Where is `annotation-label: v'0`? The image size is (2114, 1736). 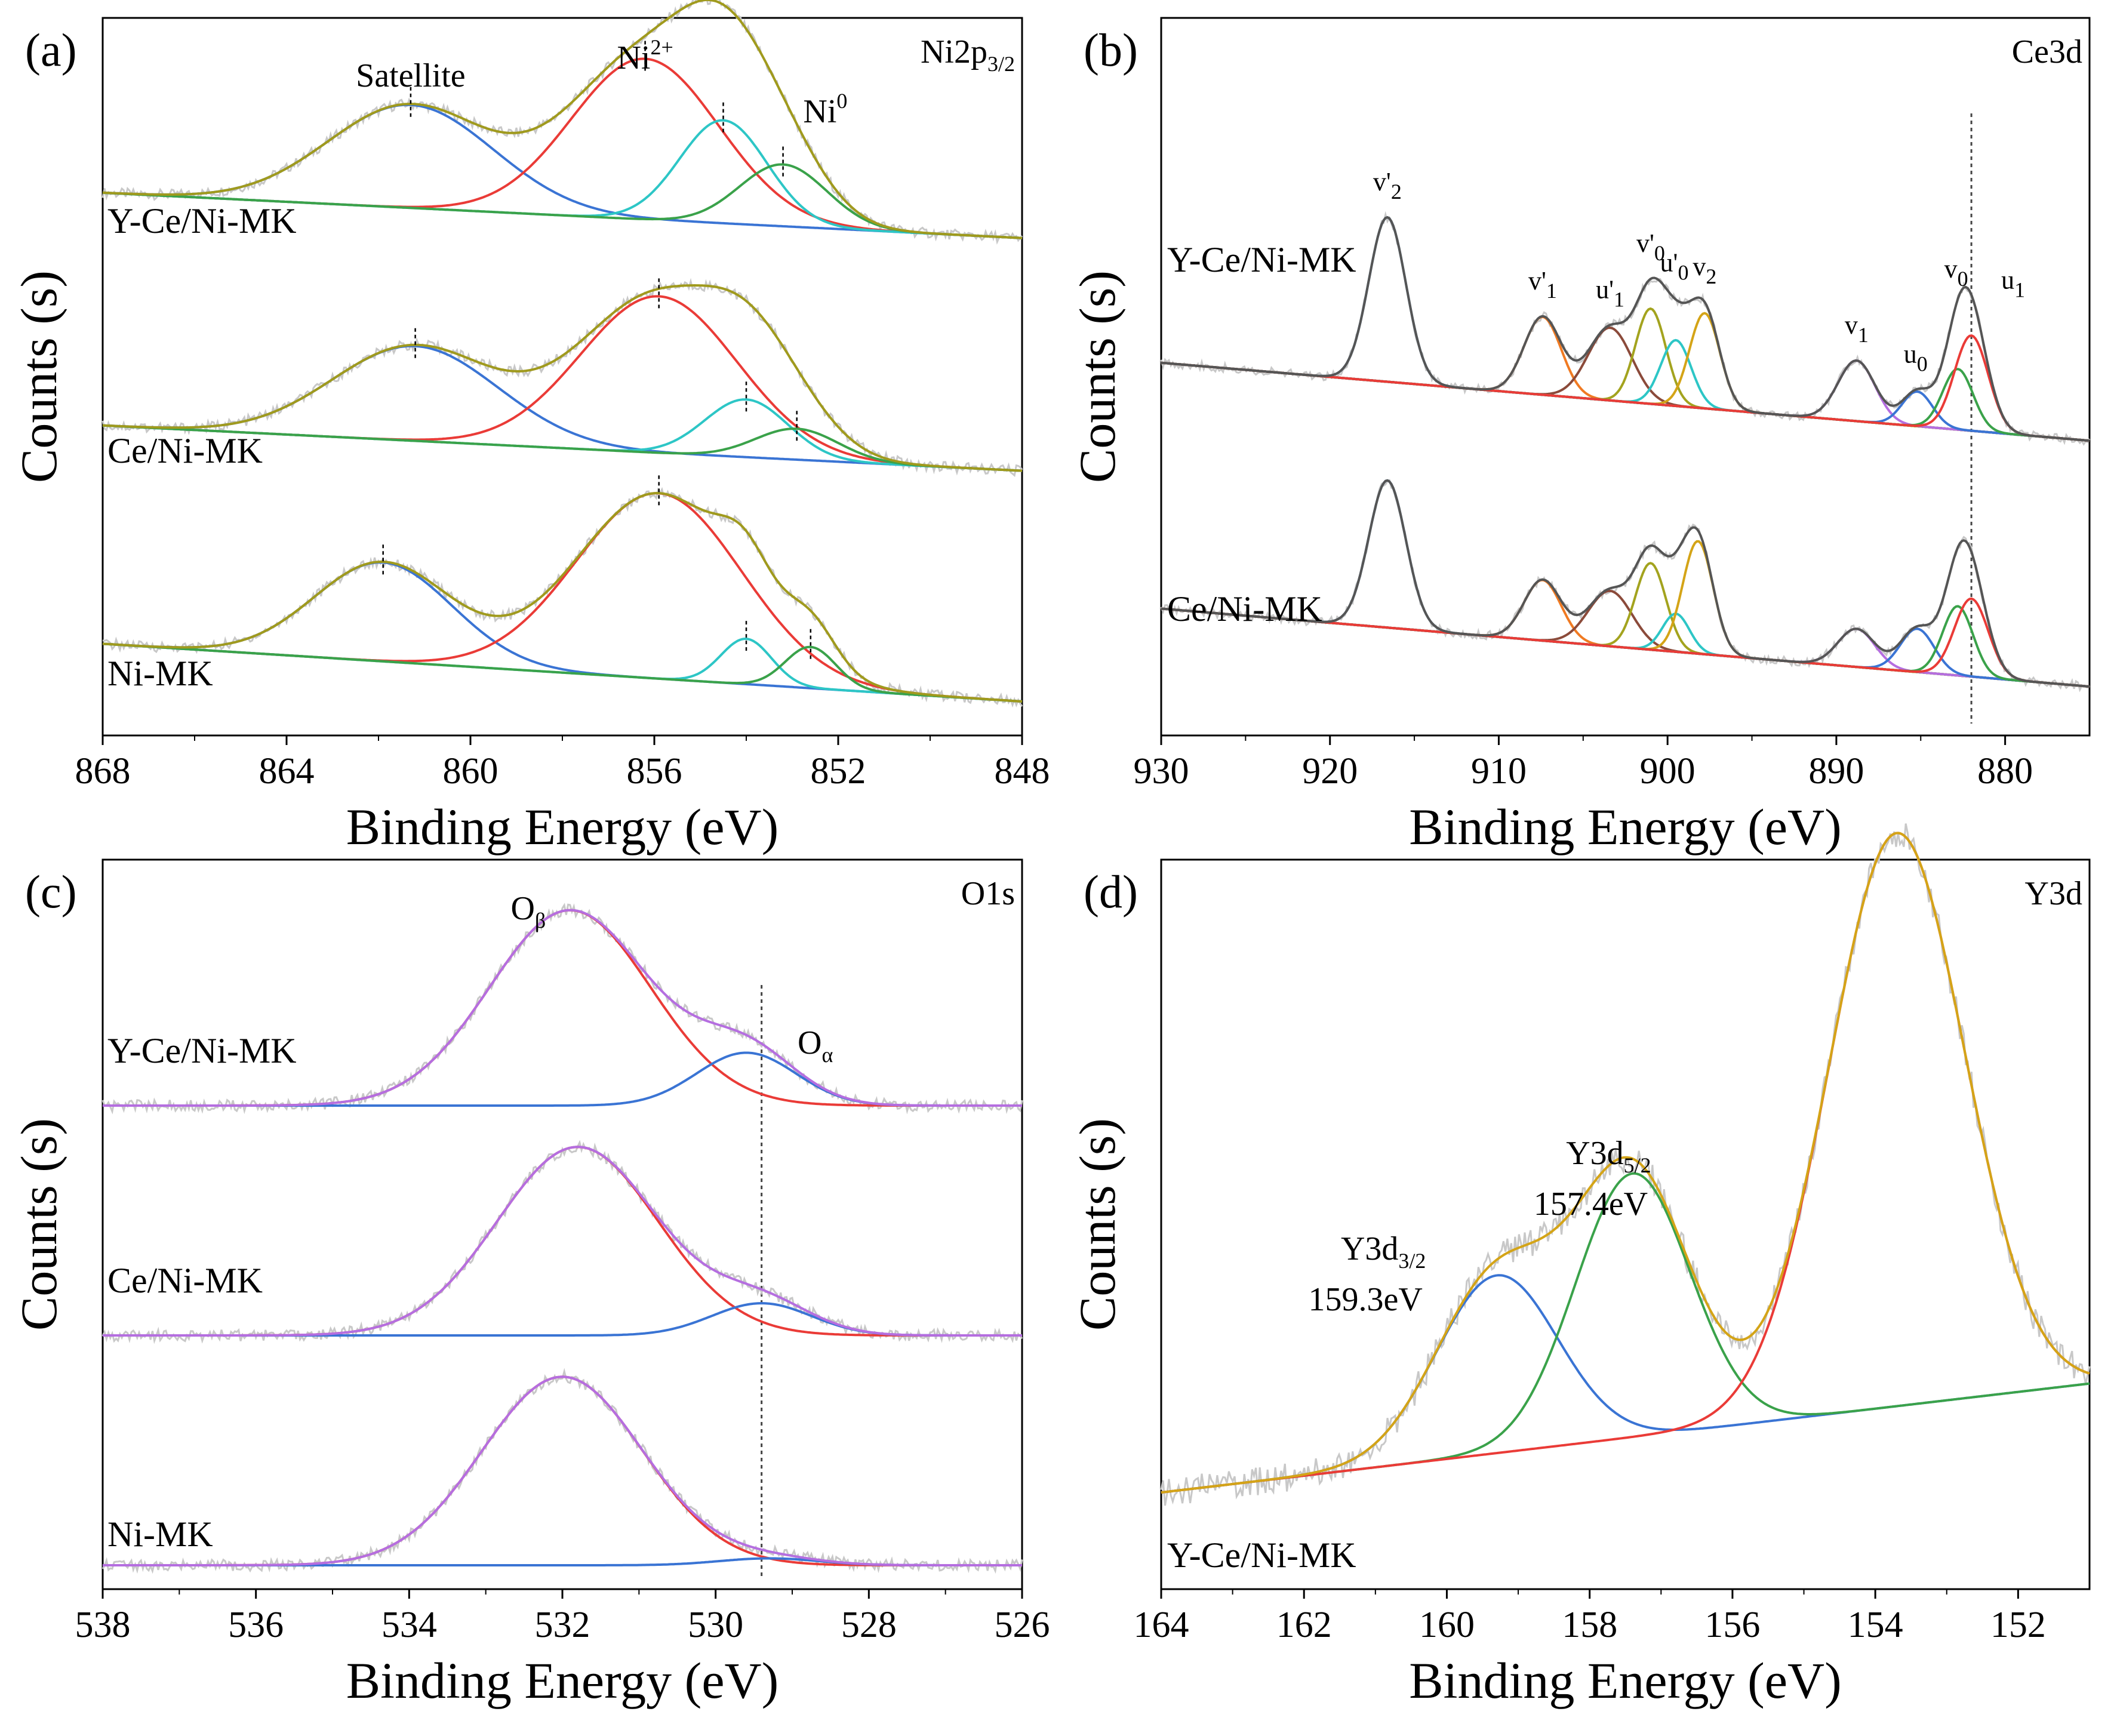
annotation-label: v'0 is located at coordinates (1650, 247).